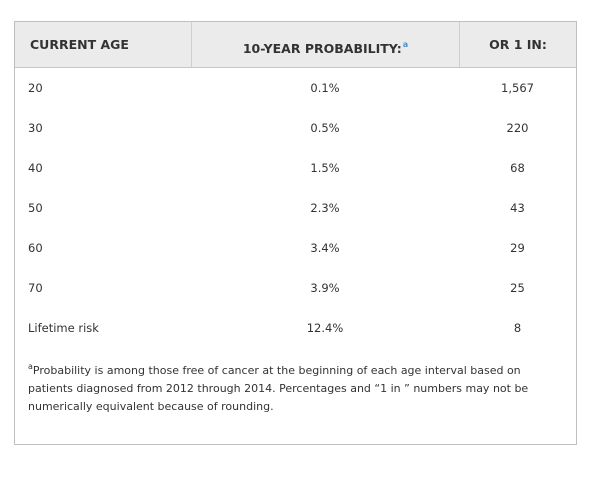 The width and height of the screenshot is (604, 478). I want to click on one-in-cell: 220, so click(517, 128).